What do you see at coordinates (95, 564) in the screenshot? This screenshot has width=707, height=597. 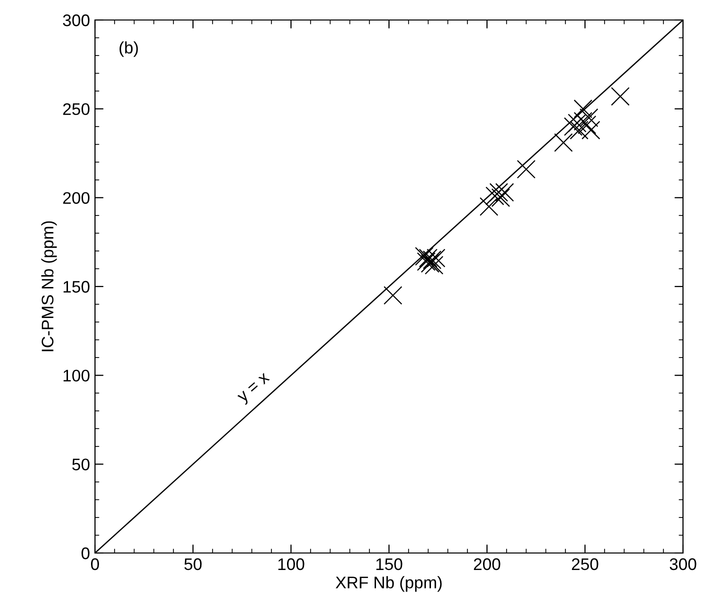 I see `x-tick-label: 0` at bounding box center [95, 564].